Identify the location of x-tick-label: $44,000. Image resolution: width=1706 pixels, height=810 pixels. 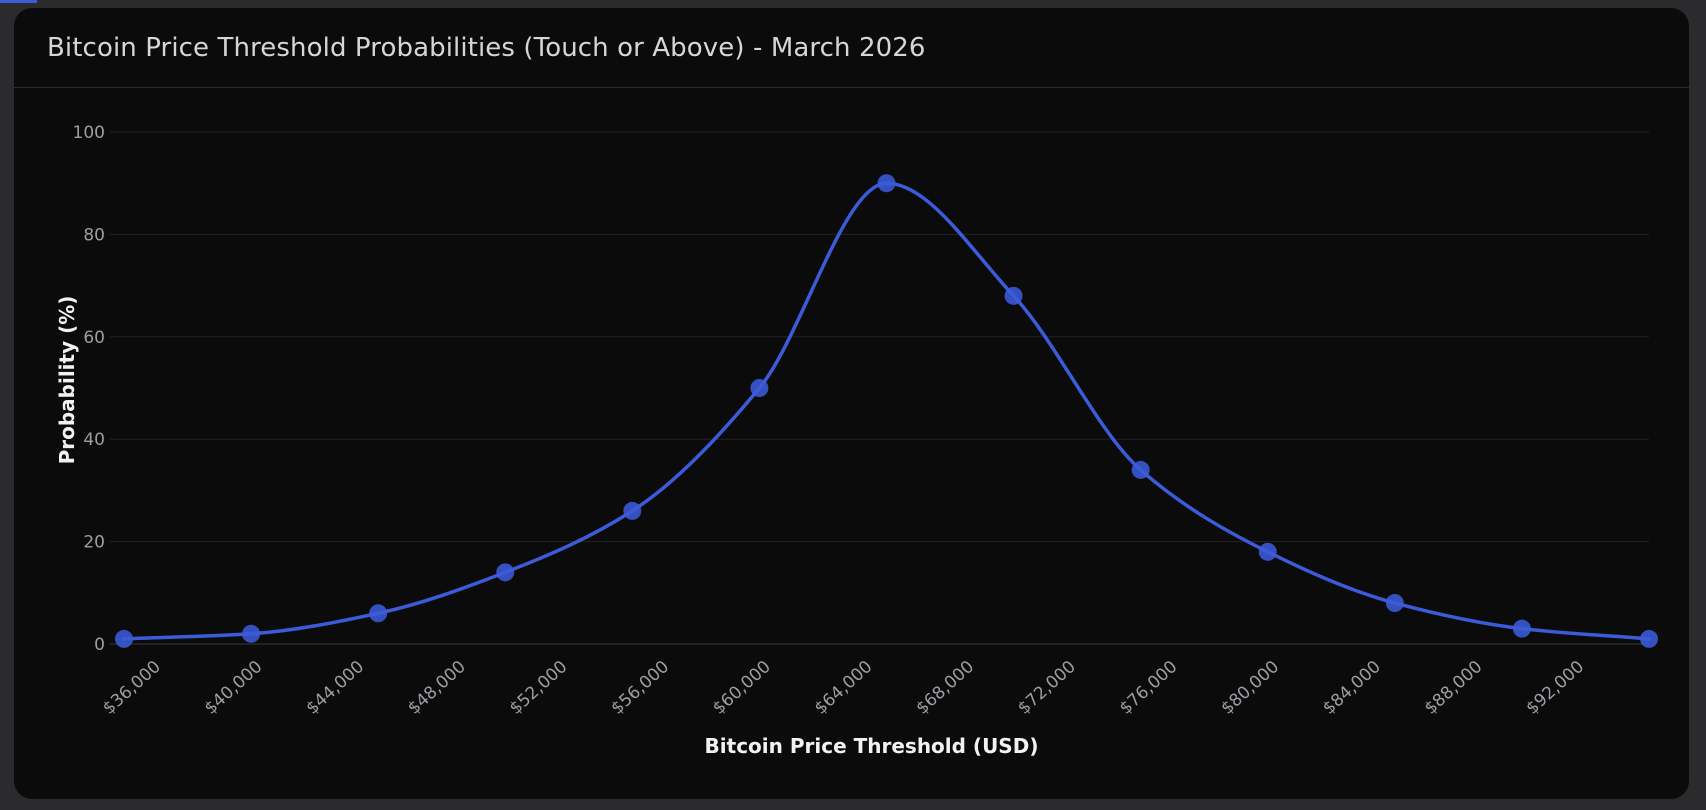
(335, 688).